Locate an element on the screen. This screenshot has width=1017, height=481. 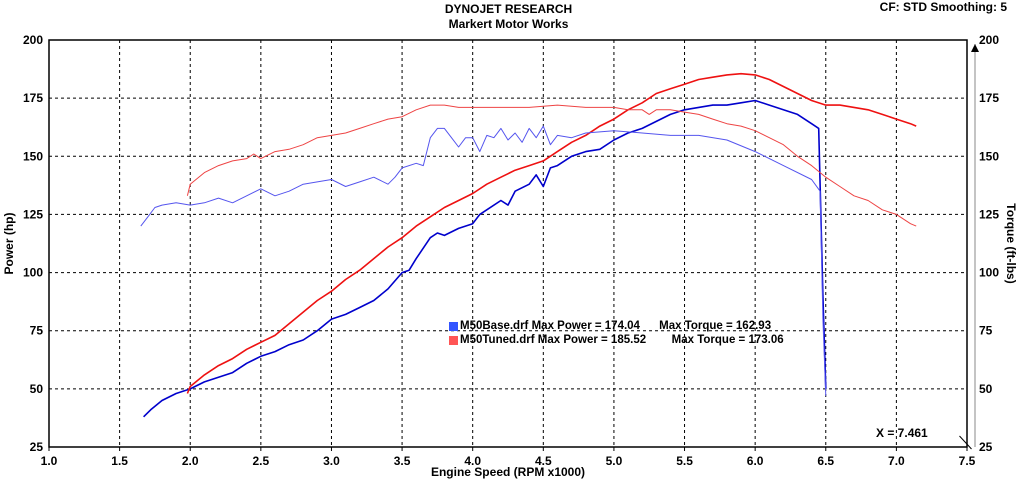
y-tick-label-left: 200 is located at coordinates (33, 40).